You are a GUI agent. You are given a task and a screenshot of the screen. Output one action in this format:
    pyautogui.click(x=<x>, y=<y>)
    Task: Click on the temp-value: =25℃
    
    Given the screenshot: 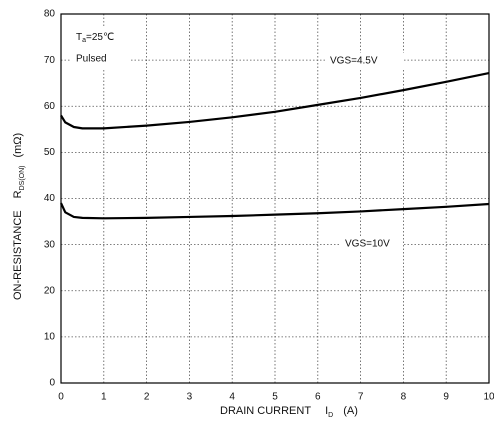 What is the action you would take?
    pyautogui.click(x=100, y=37)
    